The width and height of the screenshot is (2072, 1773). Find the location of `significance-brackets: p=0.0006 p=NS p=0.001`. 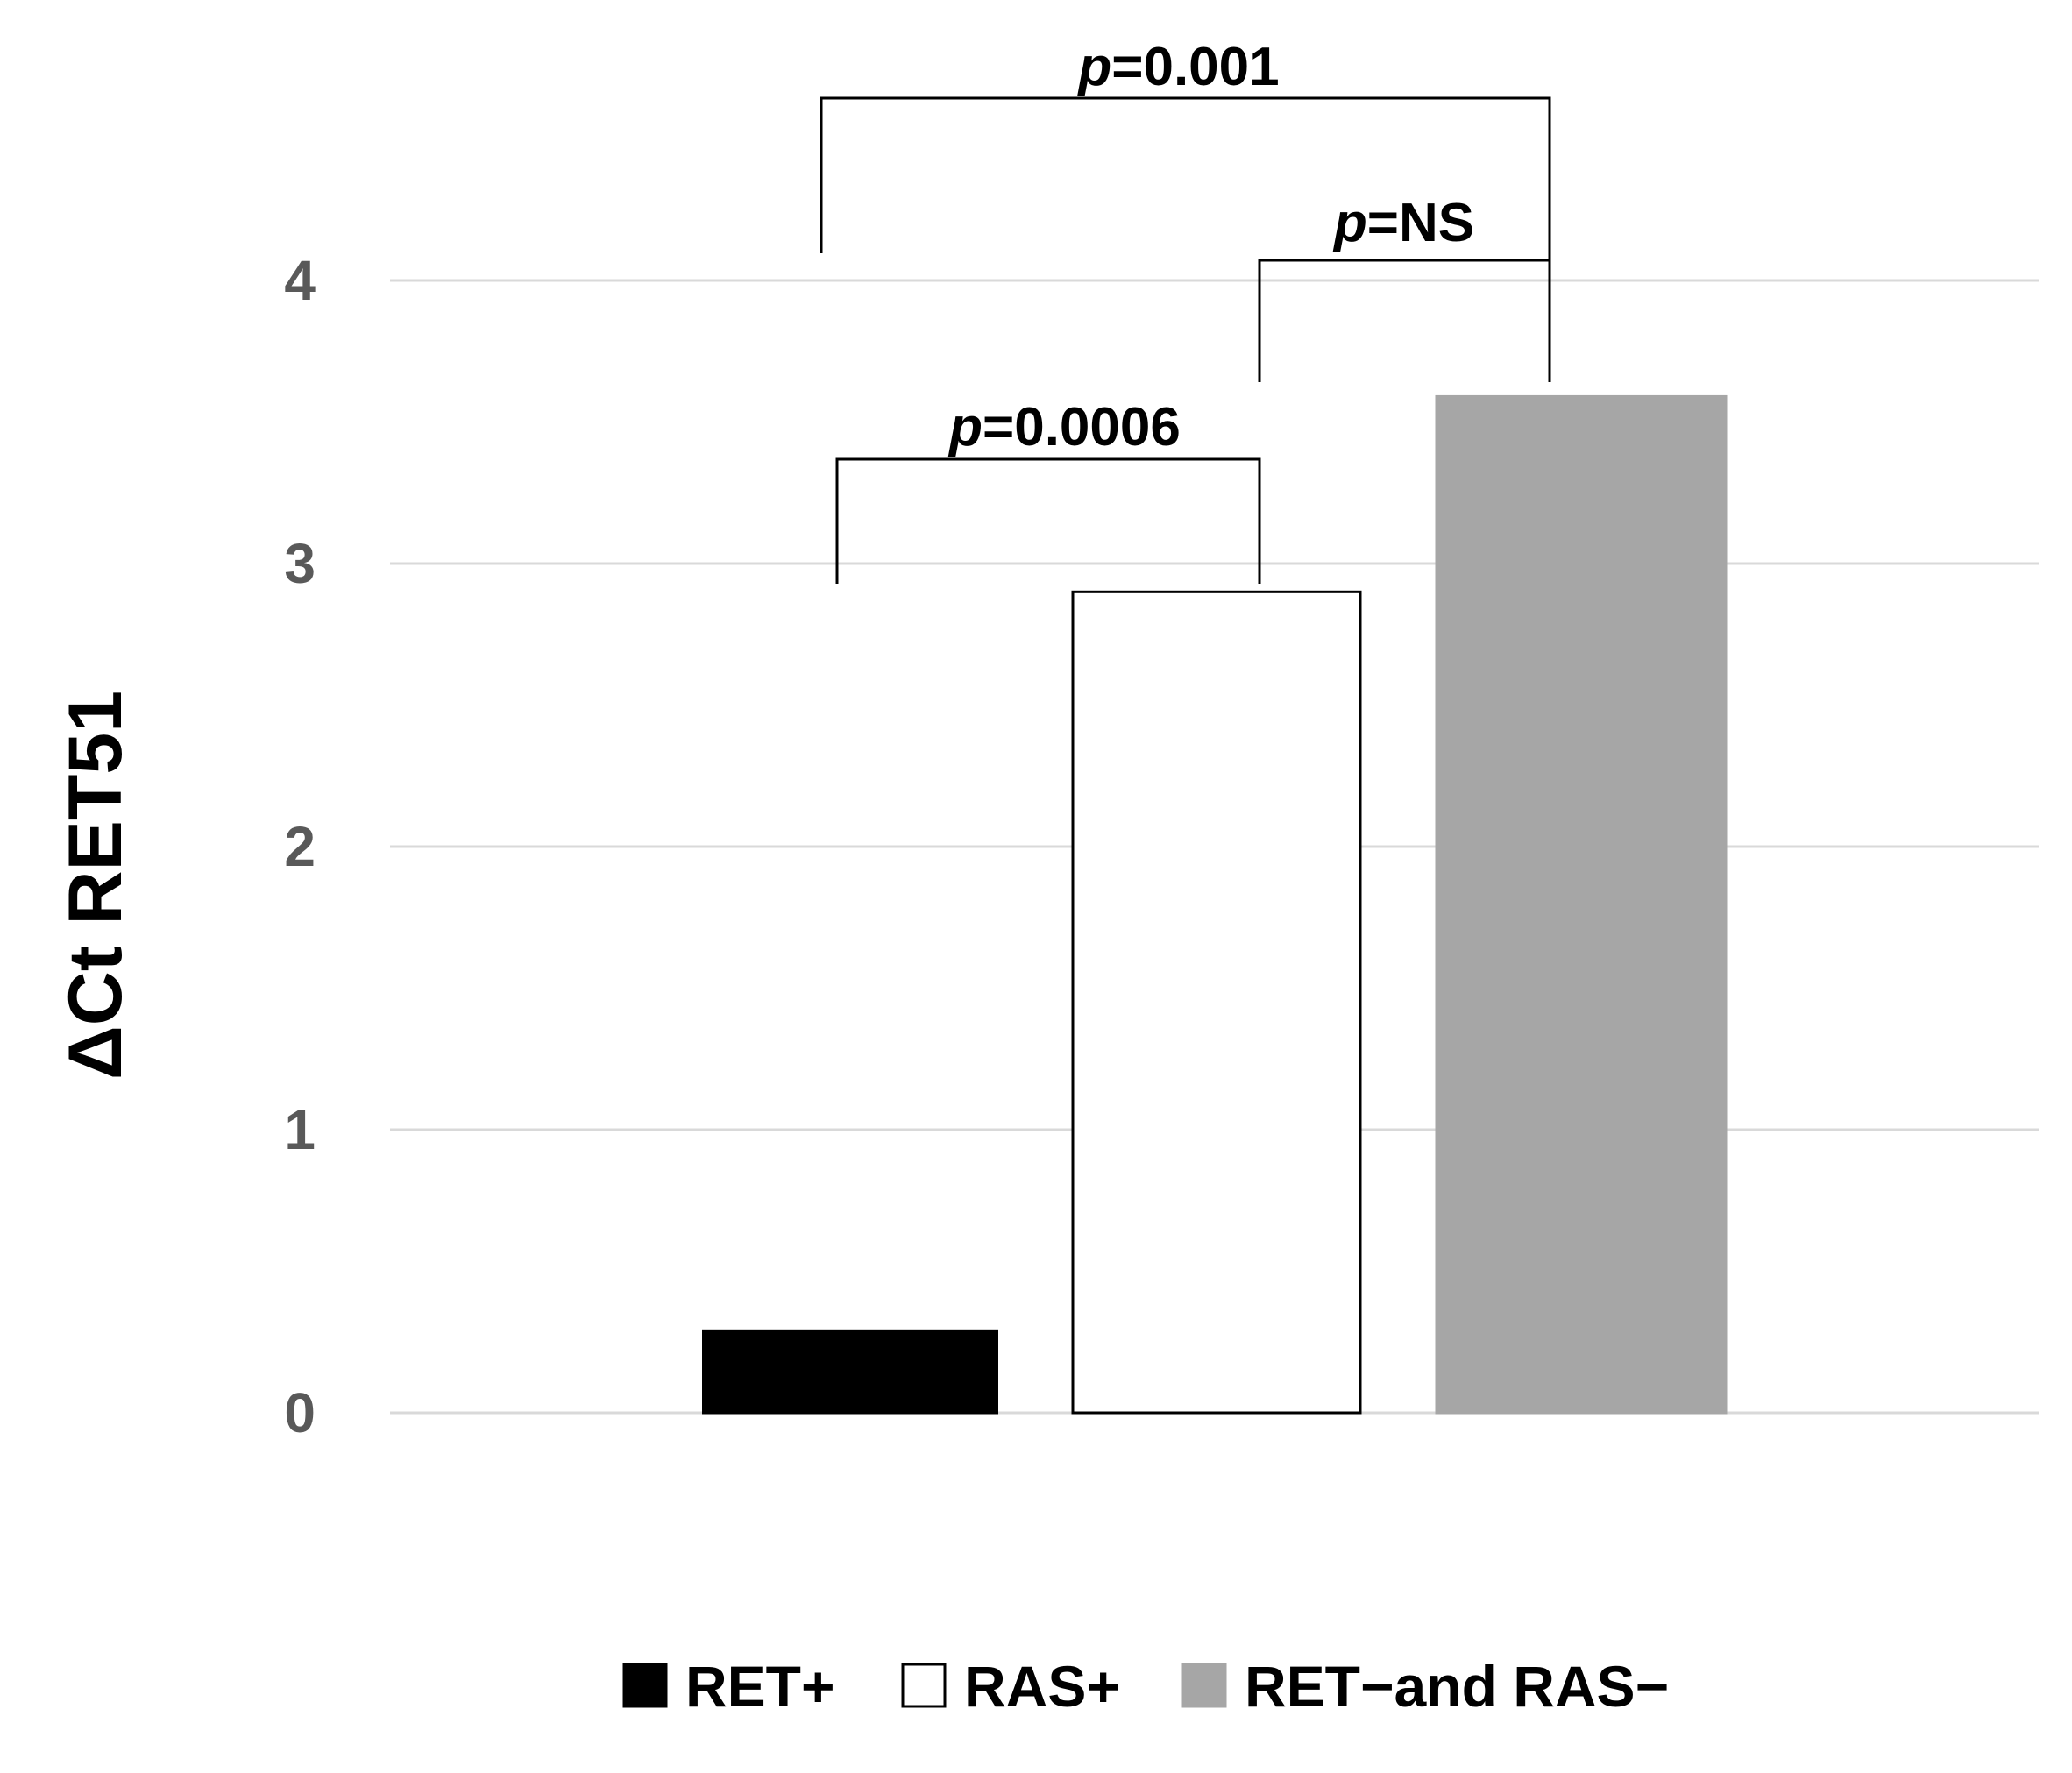

significance-brackets: p=0.0006 p=NS p=0.001 is located at coordinates (1186, 310).